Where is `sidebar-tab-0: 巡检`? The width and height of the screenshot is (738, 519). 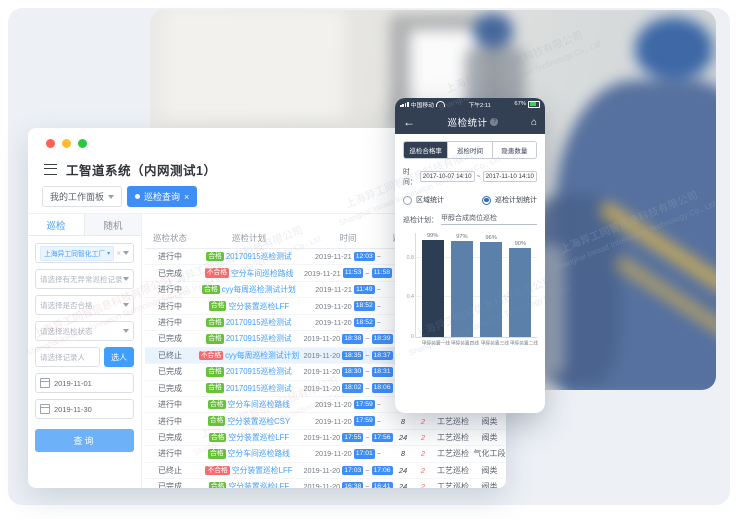
sidebar-tab-0: 巡检 is located at coordinates (56, 224).